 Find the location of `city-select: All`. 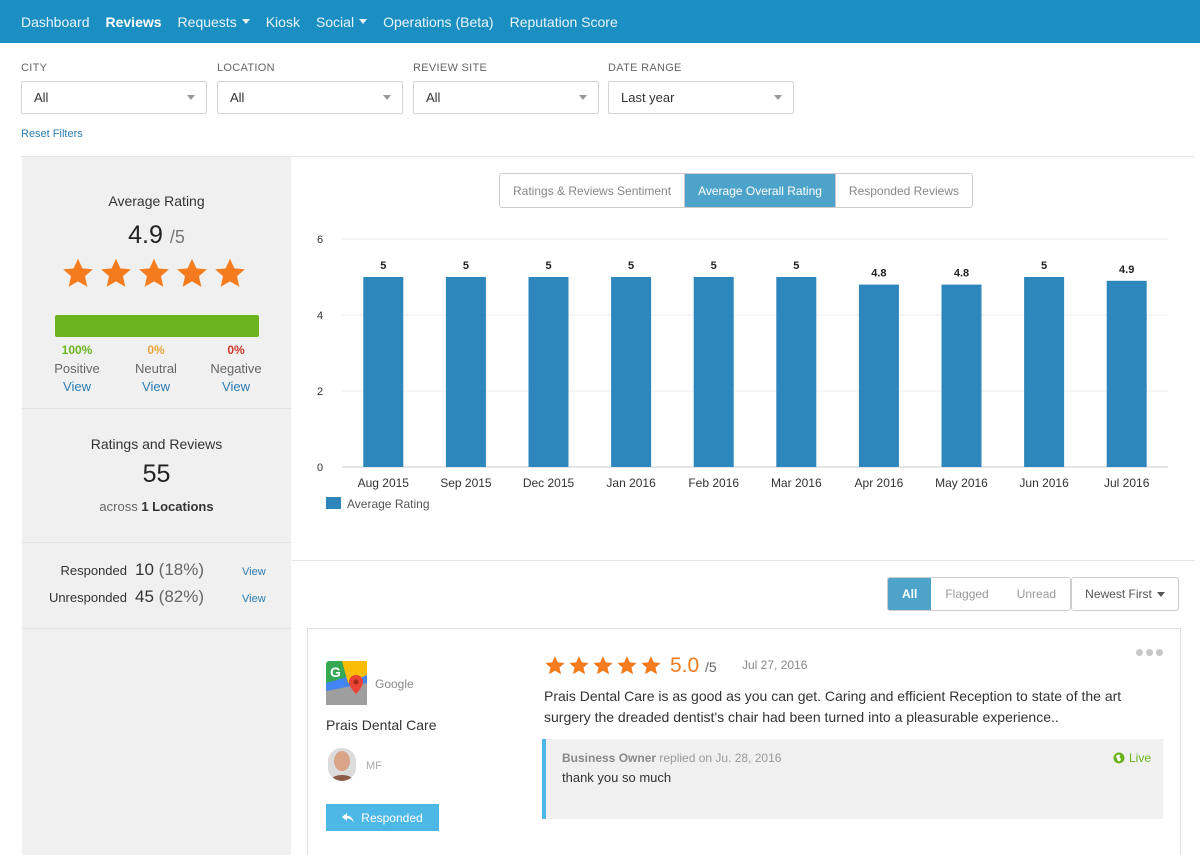

city-select: All is located at coordinates (114, 97).